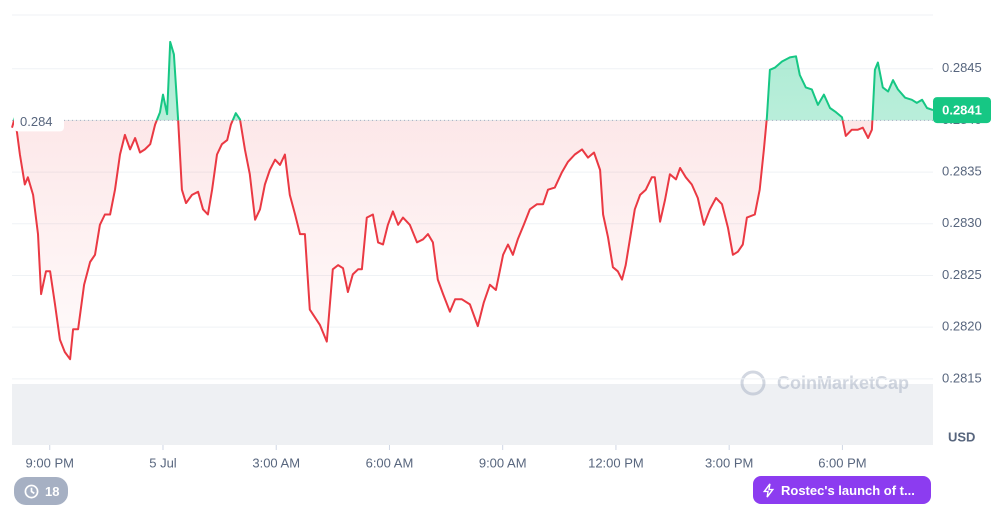 The image size is (1000, 510). I want to click on x-tick-label: 6:00 PM, so click(842, 462).